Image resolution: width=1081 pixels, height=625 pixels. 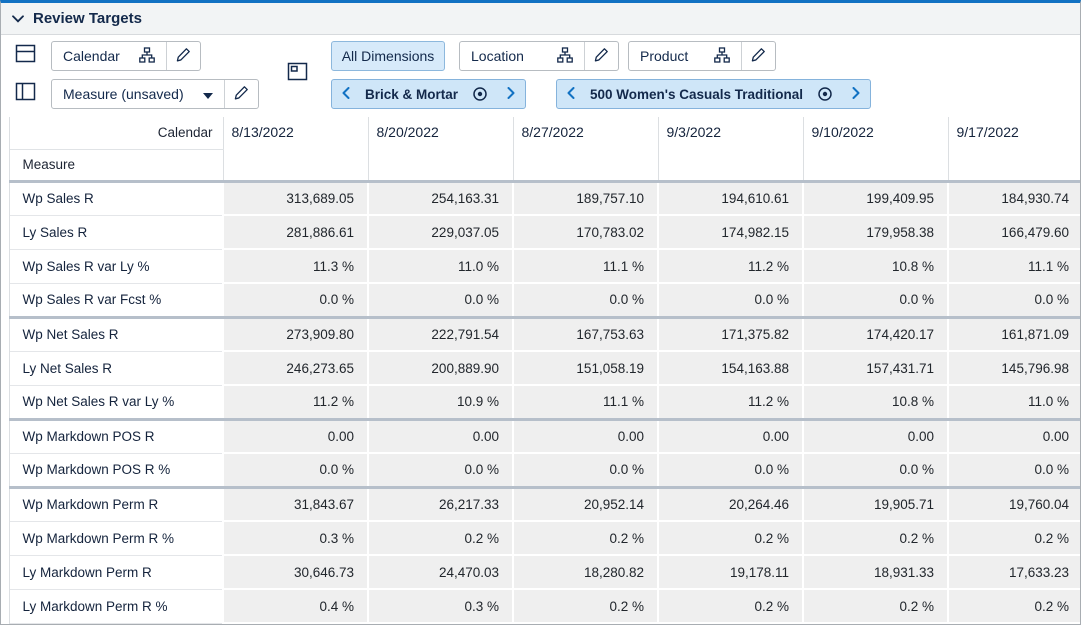 What do you see at coordinates (1013, 572) in the screenshot?
I see `data-cell: 17,633.23` at bounding box center [1013, 572].